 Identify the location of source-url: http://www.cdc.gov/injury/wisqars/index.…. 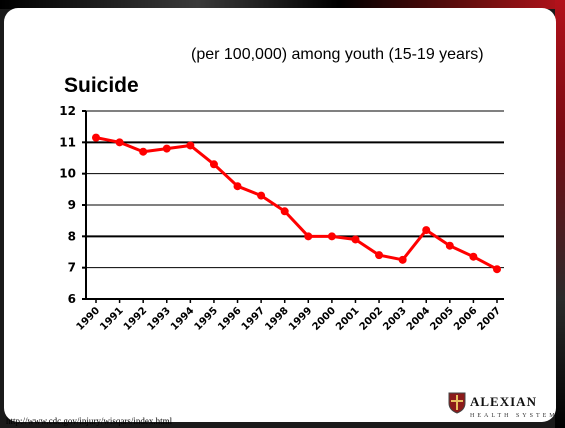
(89, 421).